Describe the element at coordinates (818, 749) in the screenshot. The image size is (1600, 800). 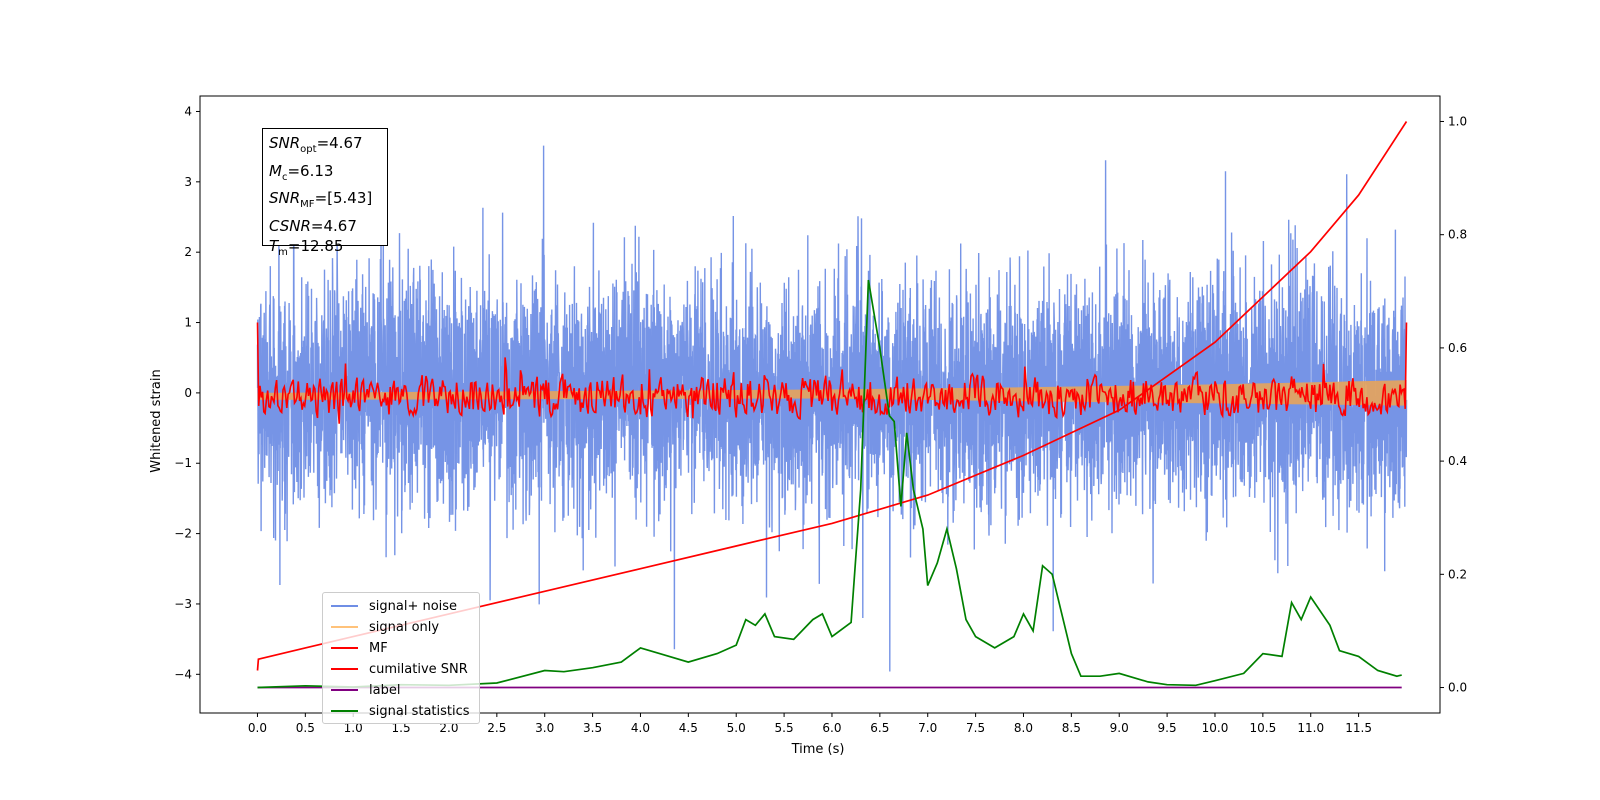
I see `x-axis-label: Time (s)` at that location.